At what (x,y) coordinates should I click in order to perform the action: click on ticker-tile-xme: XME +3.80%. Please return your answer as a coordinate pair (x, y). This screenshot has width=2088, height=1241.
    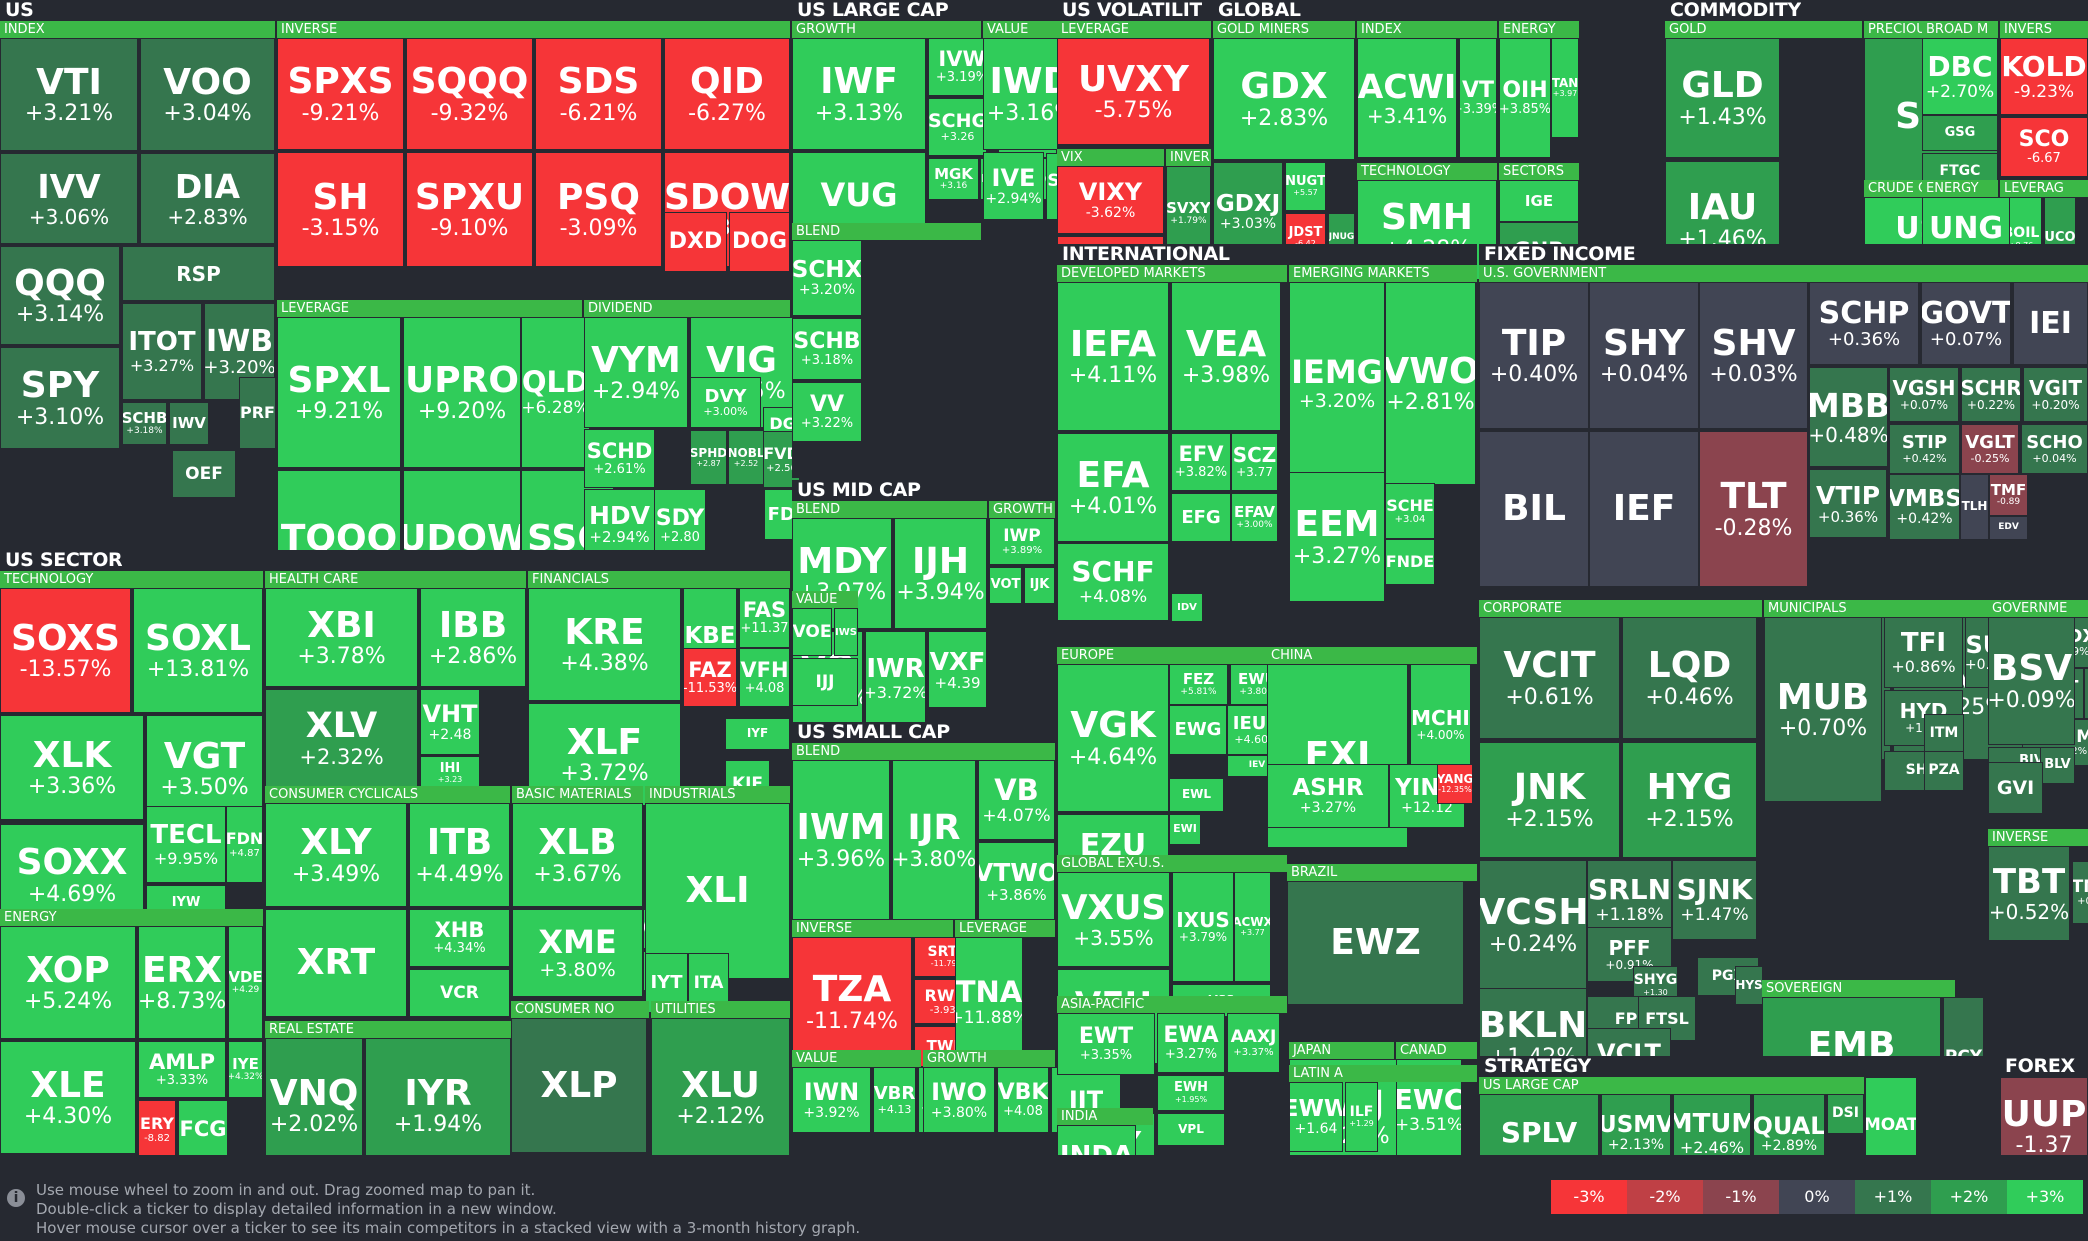
    Looking at the image, I should click on (577, 953).